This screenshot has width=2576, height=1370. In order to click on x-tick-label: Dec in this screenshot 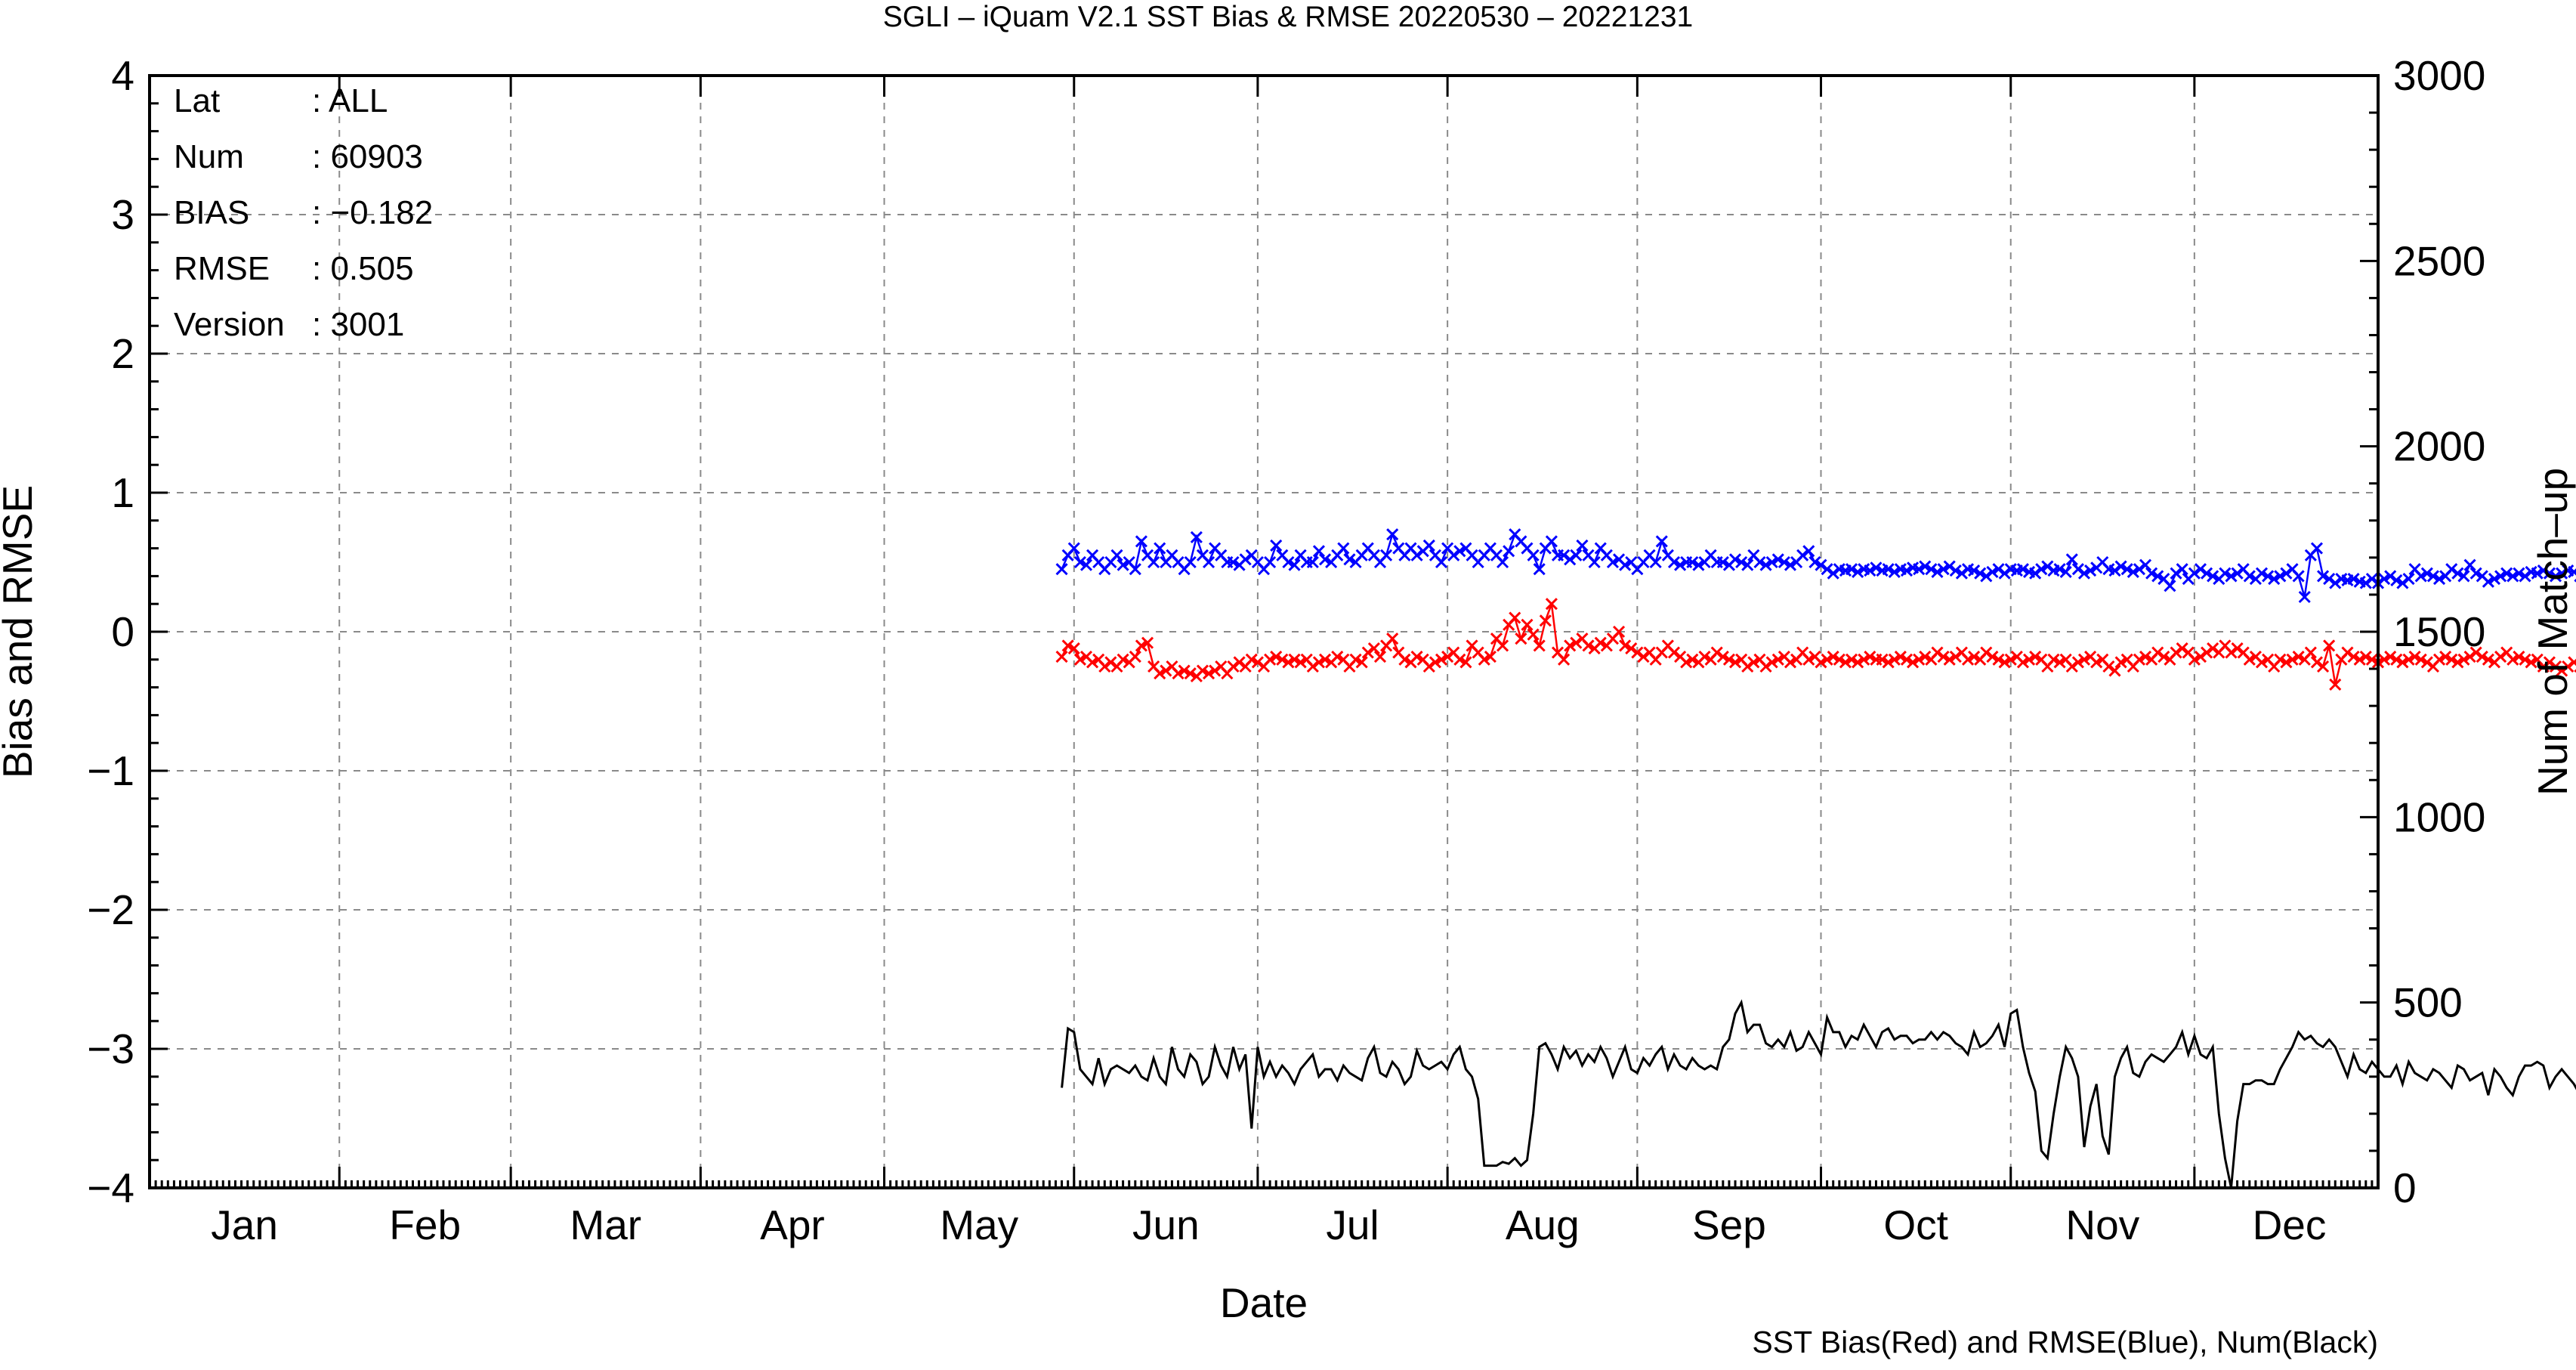, I will do `click(2290, 1224)`.